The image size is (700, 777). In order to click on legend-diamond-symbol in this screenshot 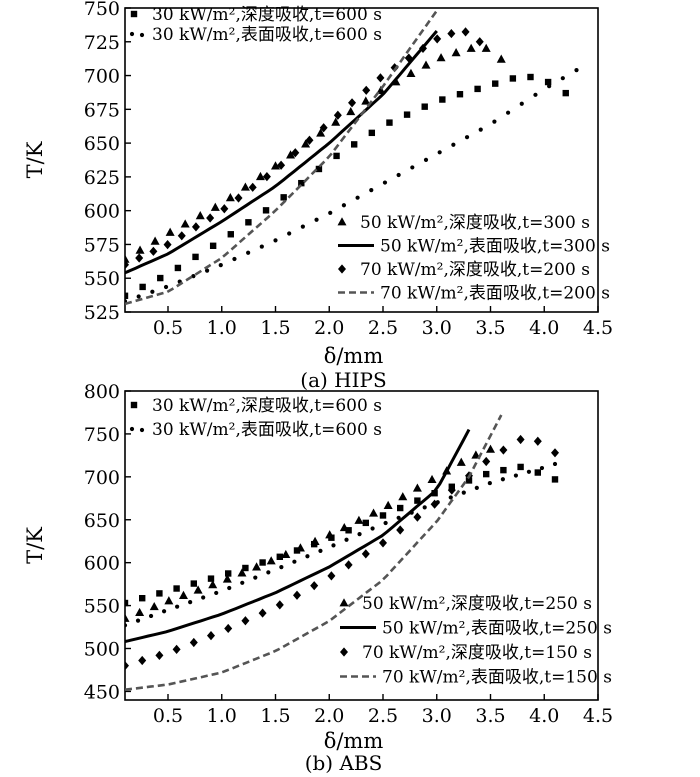, I will do `click(344, 652)`.